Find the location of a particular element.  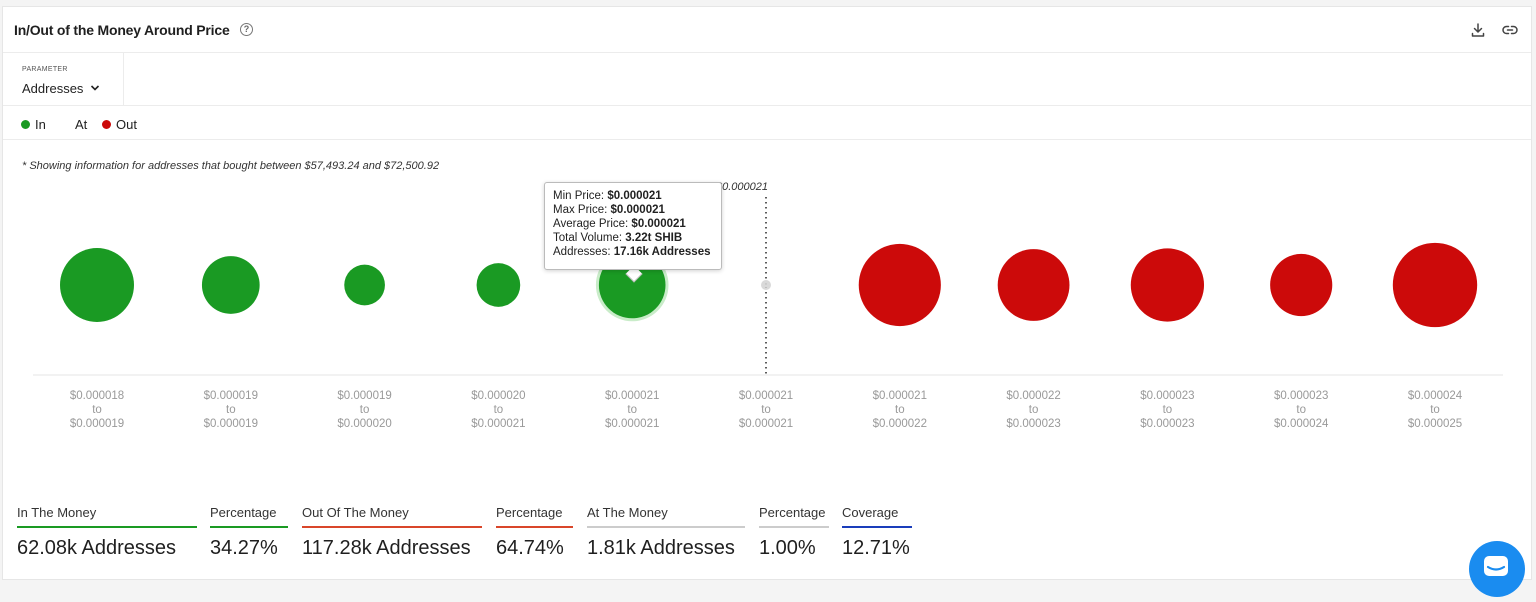

tooltip-min-row: Min Price: $0.000021 is located at coordinates (633, 196).